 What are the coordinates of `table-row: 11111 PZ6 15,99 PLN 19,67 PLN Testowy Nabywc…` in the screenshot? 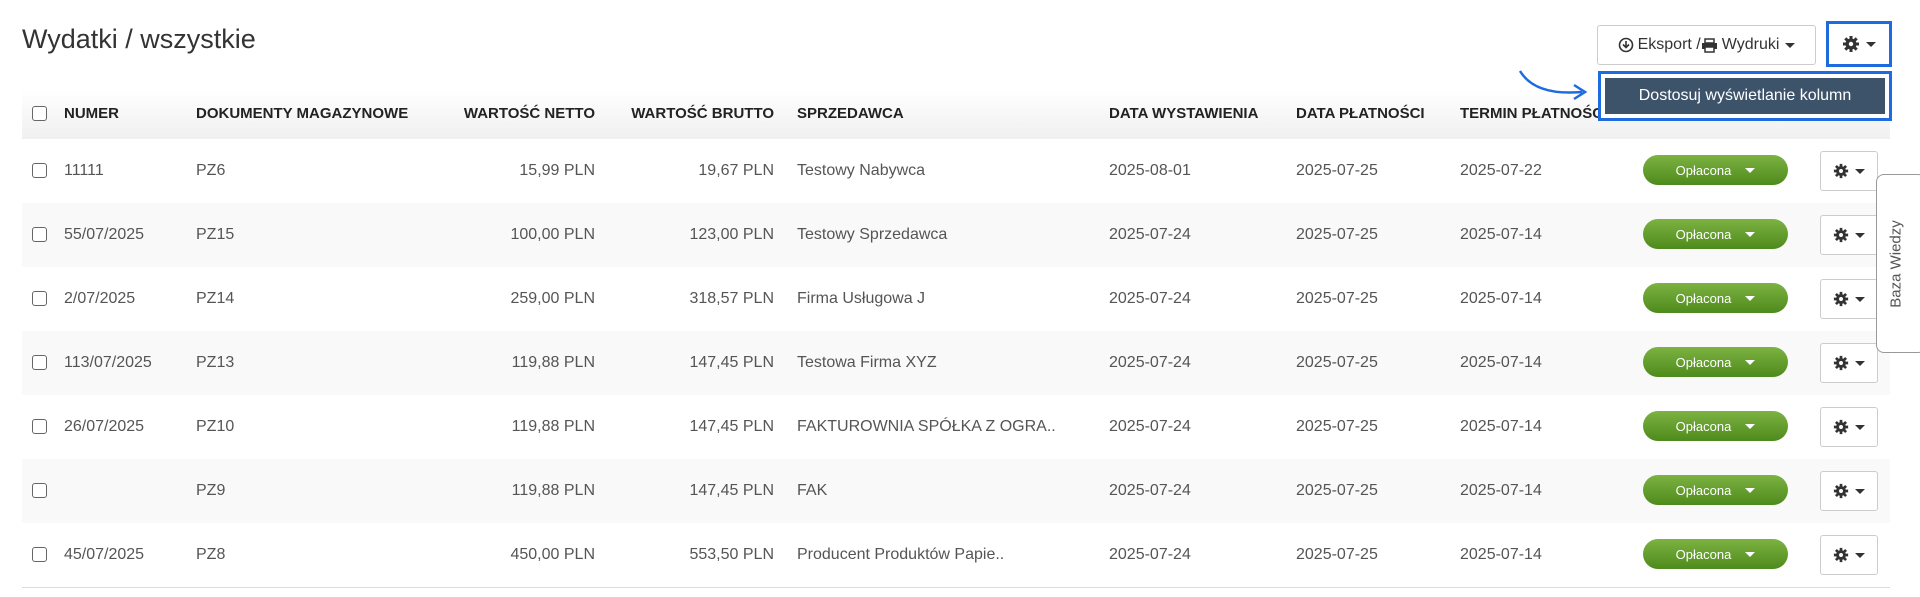 It's located at (956, 171).